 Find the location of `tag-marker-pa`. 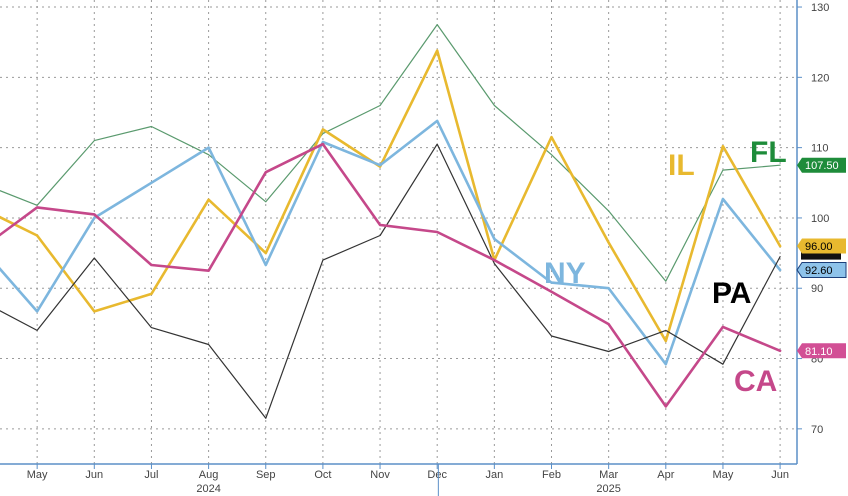

tag-marker-pa is located at coordinates (821, 255).